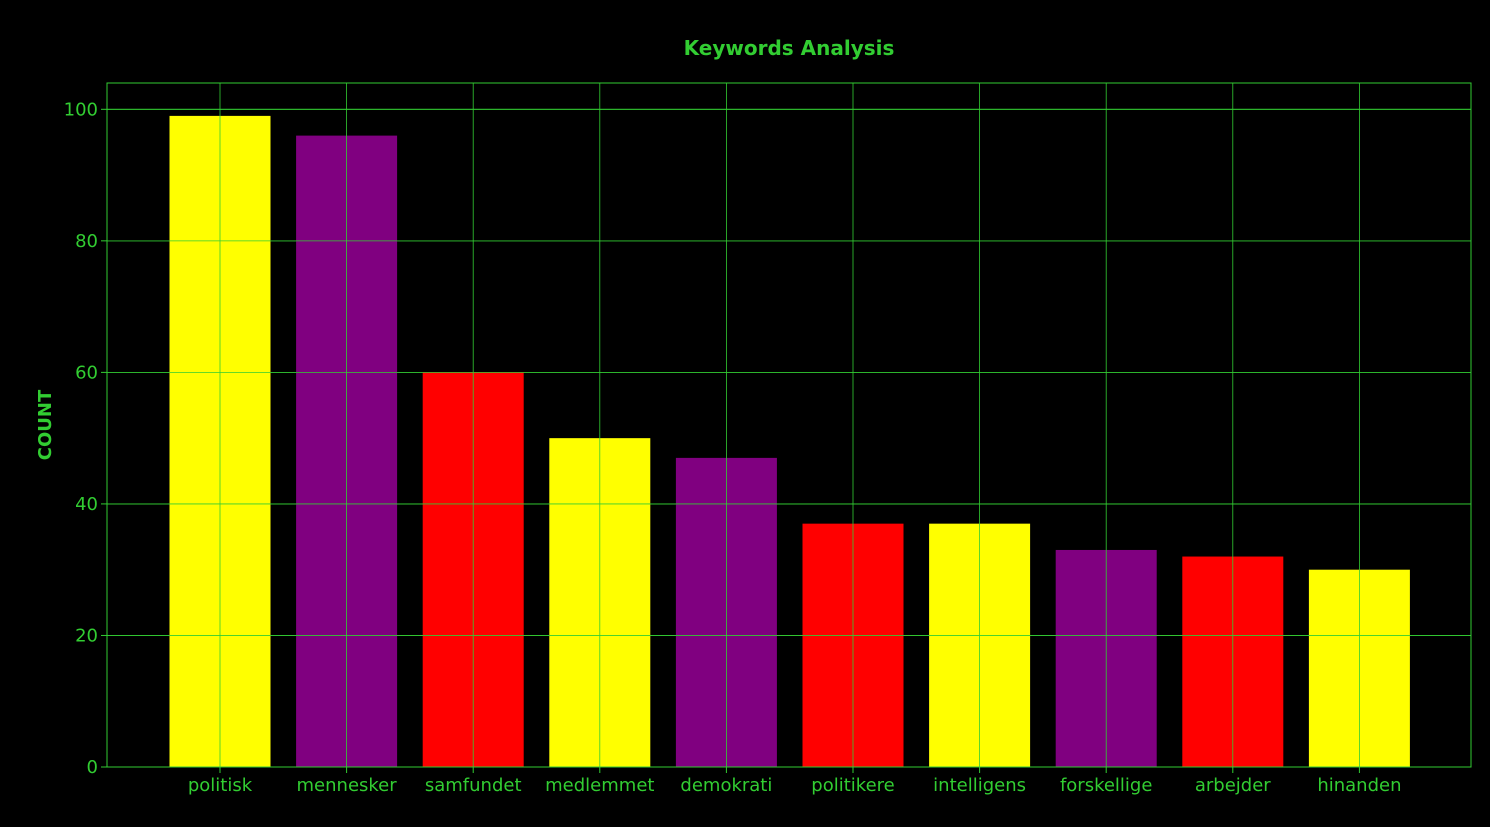 The height and width of the screenshot is (827, 1490). Describe the element at coordinates (220, 785) in the screenshot. I see `x-tick-label: politisk` at that location.